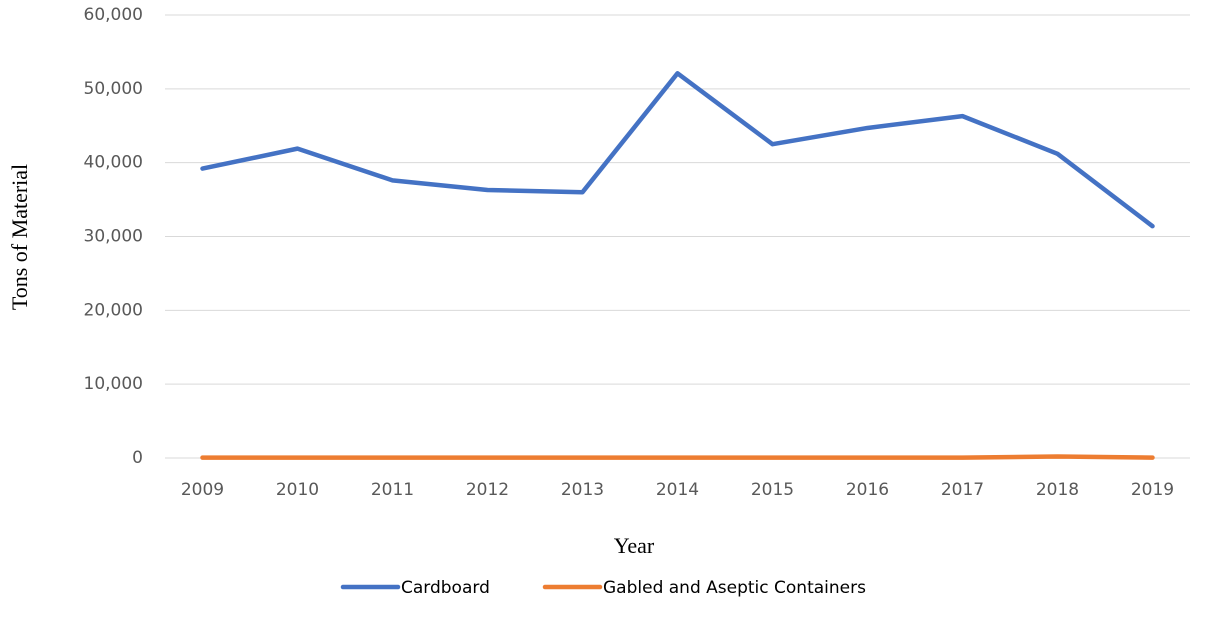 The image size is (1205, 628). I want to click on x-tick-label: 2019, so click(1152, 490).